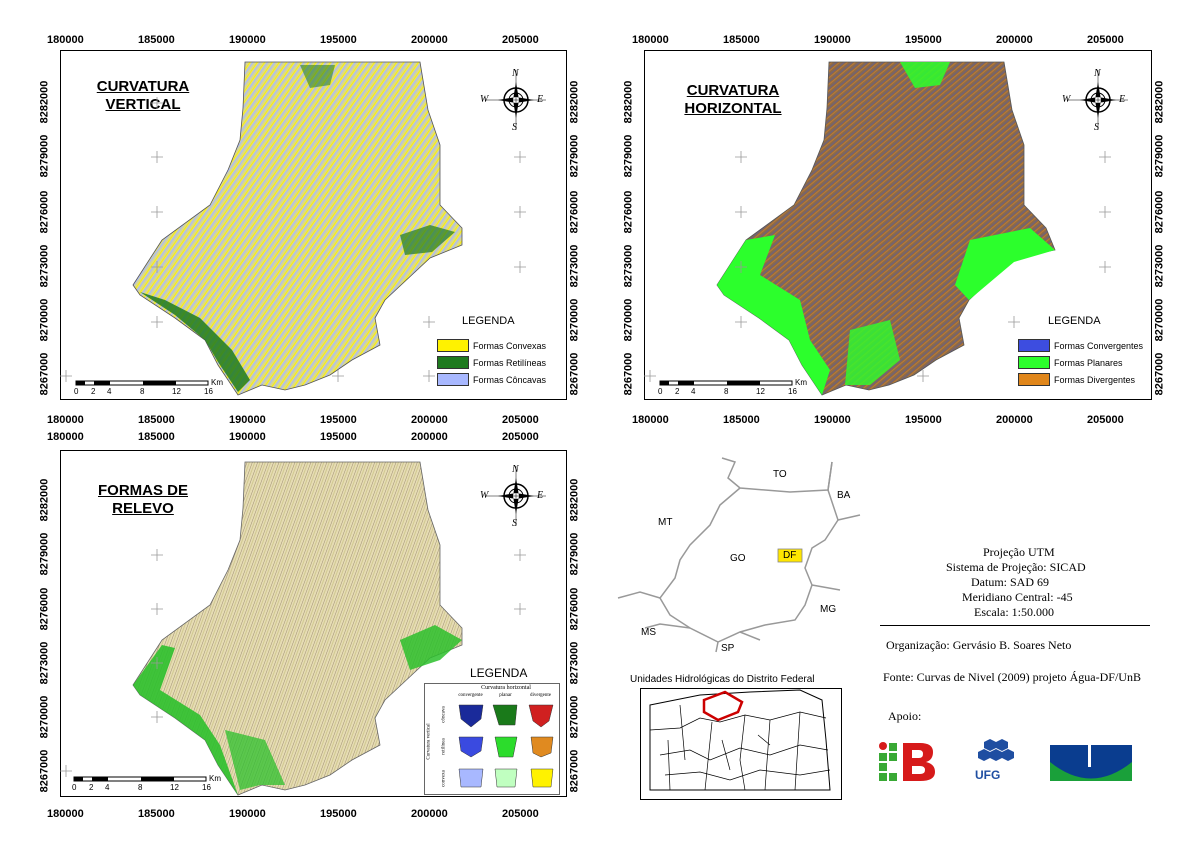 This screenshot has width=1200, height=849. I want to click on info-datum: Datum: SAD 69, so click(1010, 582).